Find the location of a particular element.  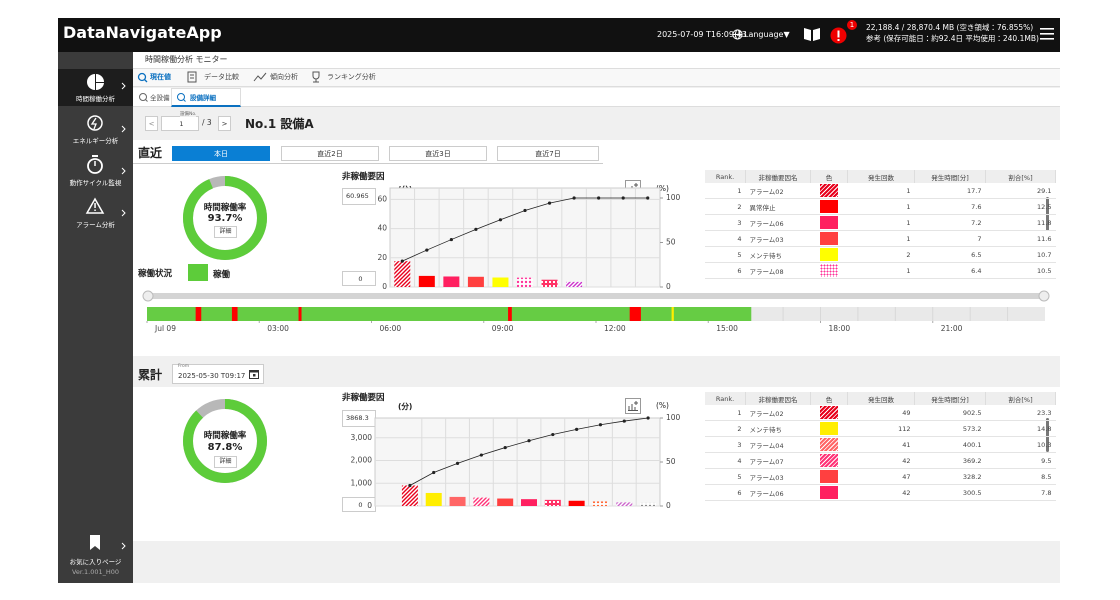

subtab: 設備詳細 is located at coordinates (203, 98).